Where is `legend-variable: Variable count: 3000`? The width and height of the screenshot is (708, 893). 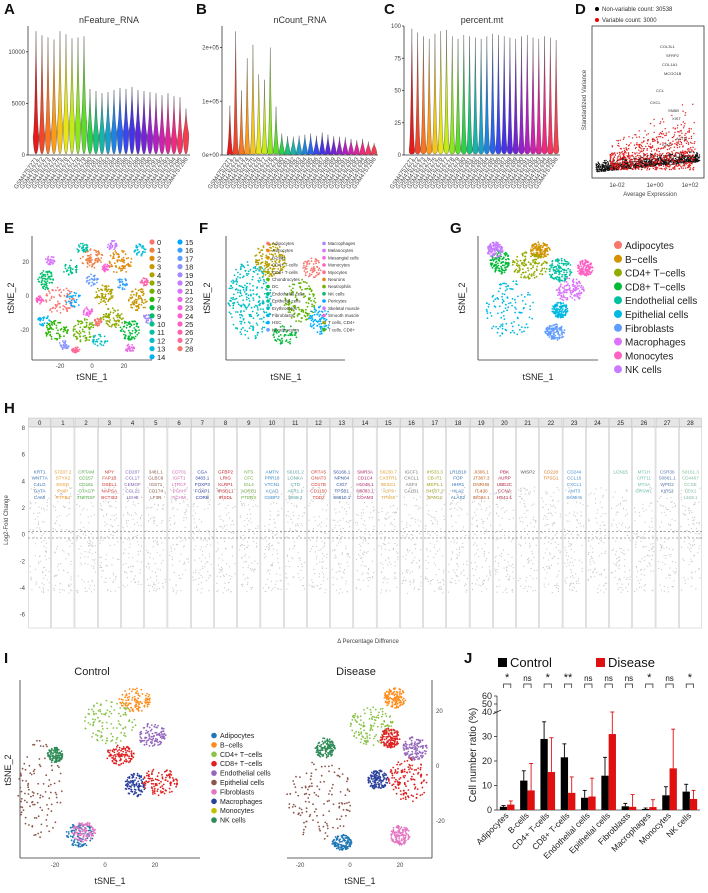 legend-variable: Variable count: 3000 is located at coordinates (629, 21).